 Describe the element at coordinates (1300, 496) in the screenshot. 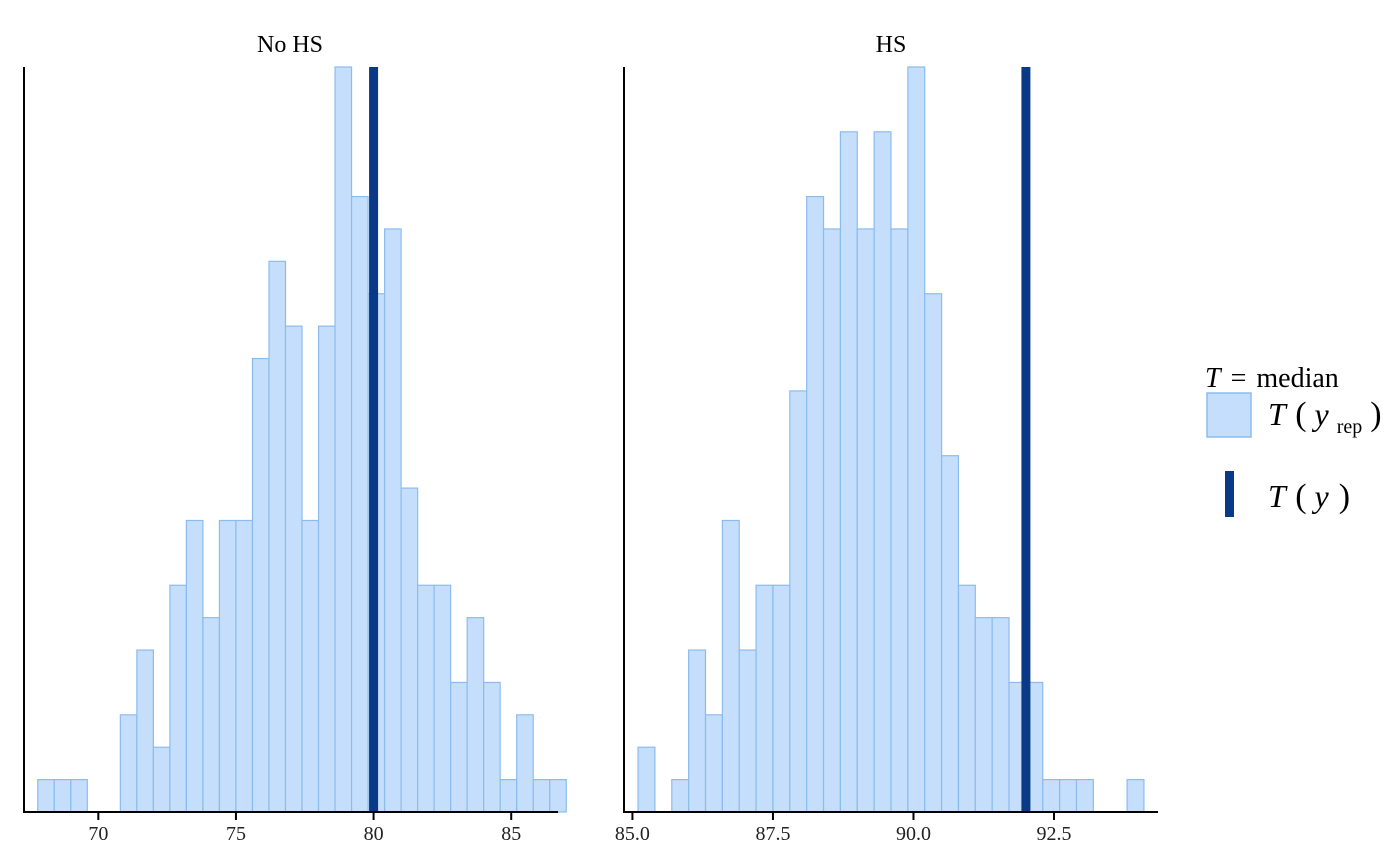

I see `legend-obs-open-paren: (` at that location.